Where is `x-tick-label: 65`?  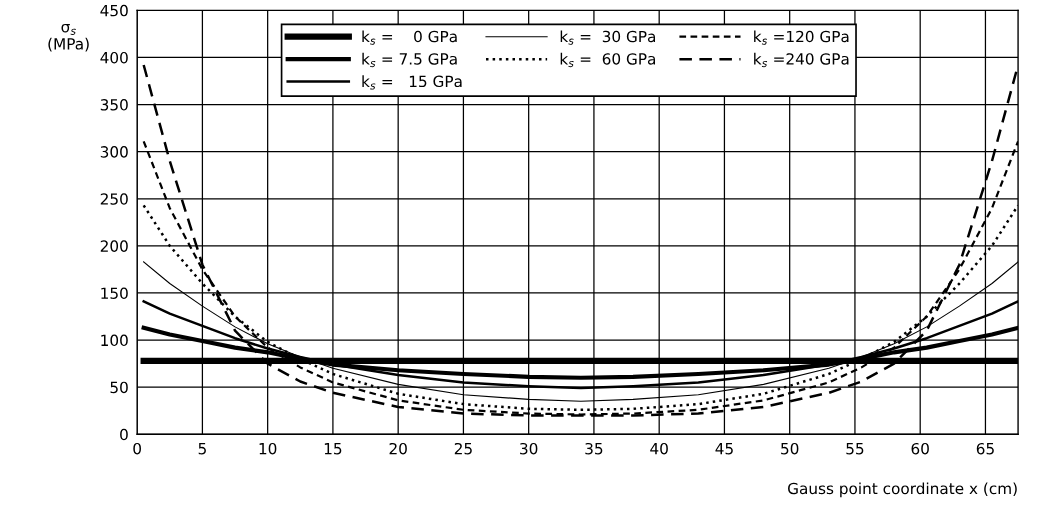 x-tick-label: 65 is located at coordinates (985, 448).